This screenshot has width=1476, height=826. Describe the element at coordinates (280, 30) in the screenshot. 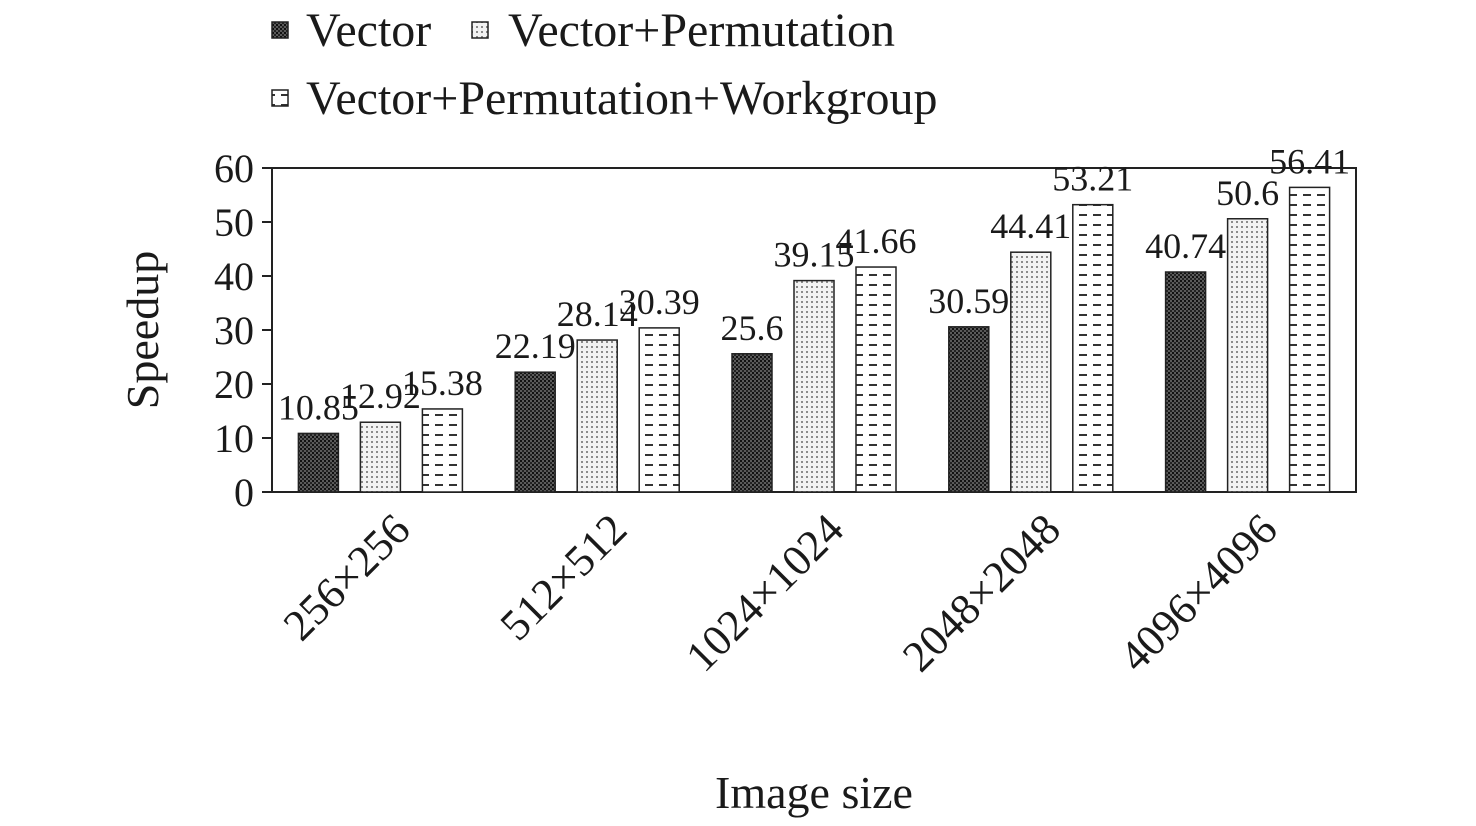

I see `legend-swatch-vector` at that location.